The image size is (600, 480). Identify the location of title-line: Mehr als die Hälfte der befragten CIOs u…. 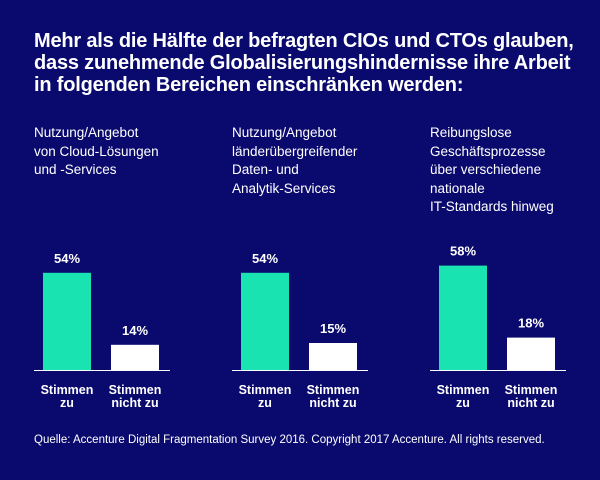
(304, 41).